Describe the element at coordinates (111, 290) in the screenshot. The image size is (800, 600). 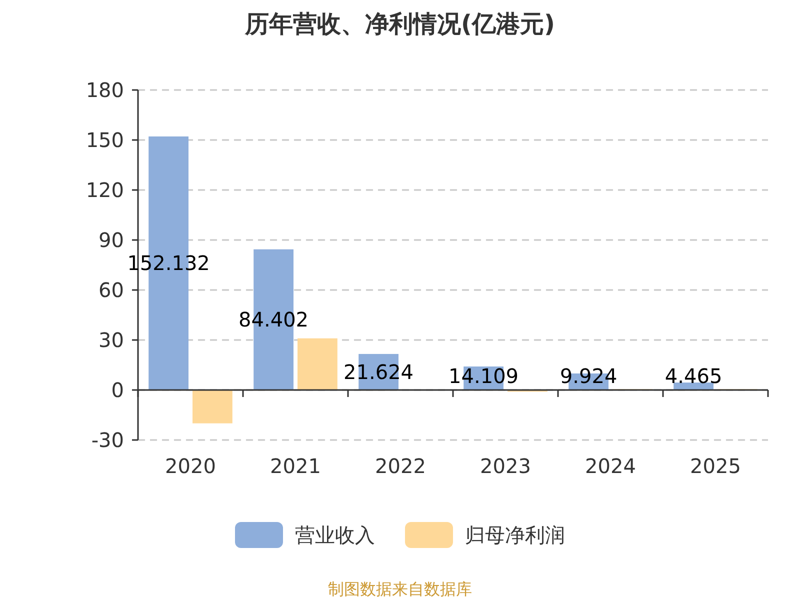
I see `y-tick-label: 60` at that location.